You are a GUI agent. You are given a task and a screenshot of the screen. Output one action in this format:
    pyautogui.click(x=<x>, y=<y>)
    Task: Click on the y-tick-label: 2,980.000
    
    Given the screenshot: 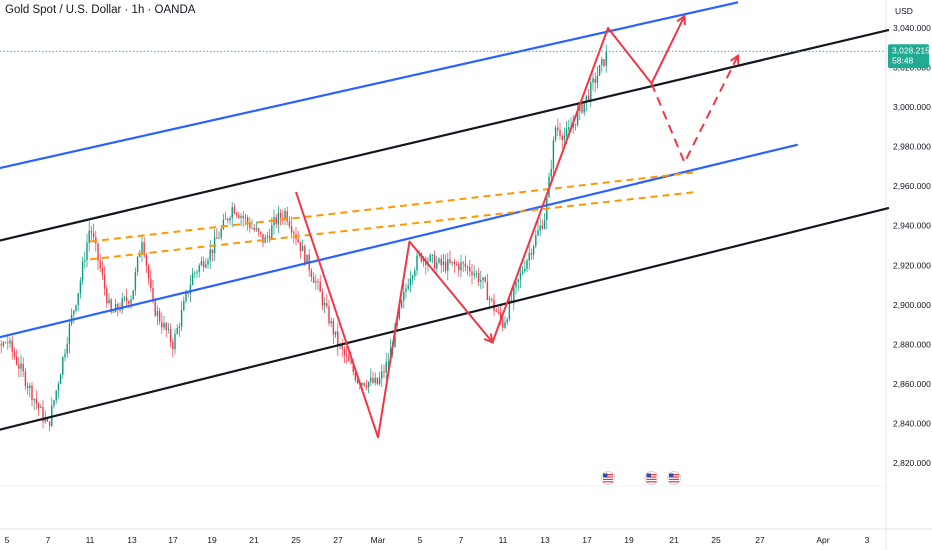 What is the action you would take?
    pyautogui.click(x=912, y=147)
    